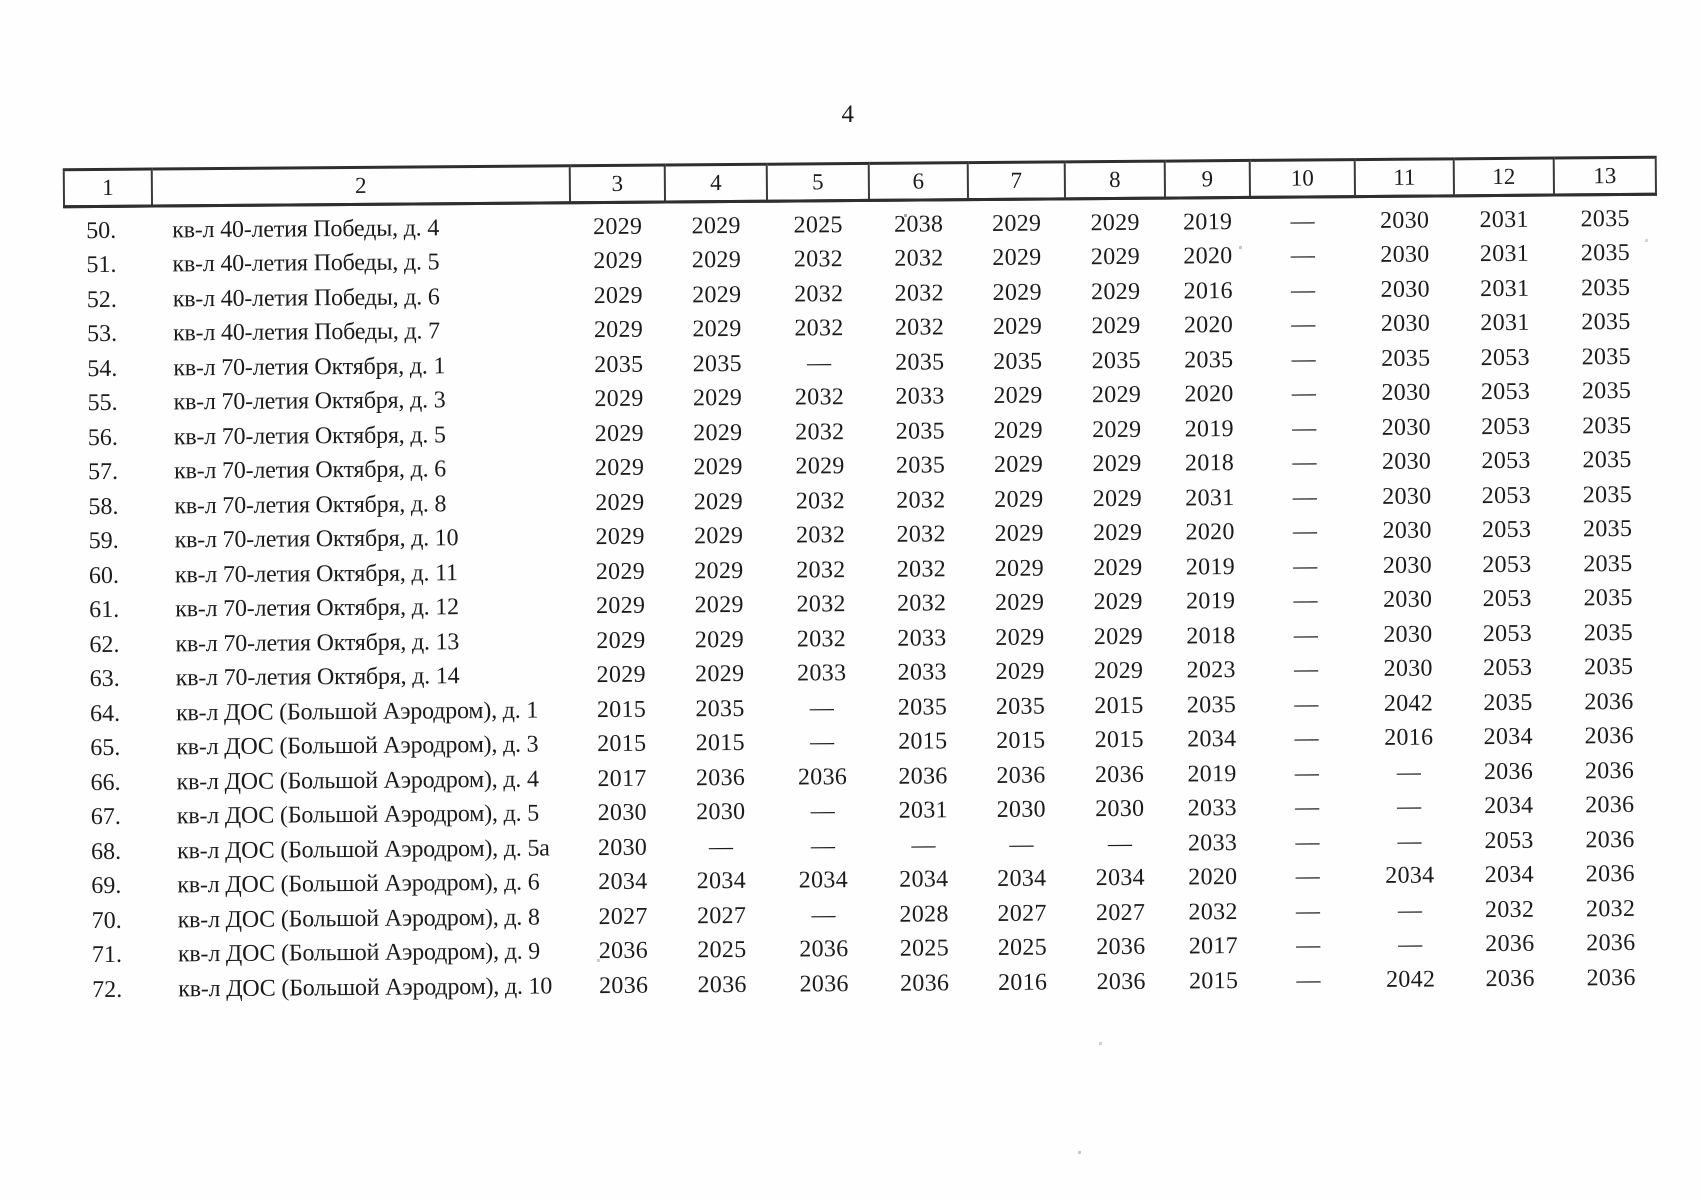 Image resolution: width=1701 pixels, height=1200 pixels. What do you see at coordinates (1404, 177) in the screenshot?
I see `column-header-11: 11` at bounding box center [1404, 177].